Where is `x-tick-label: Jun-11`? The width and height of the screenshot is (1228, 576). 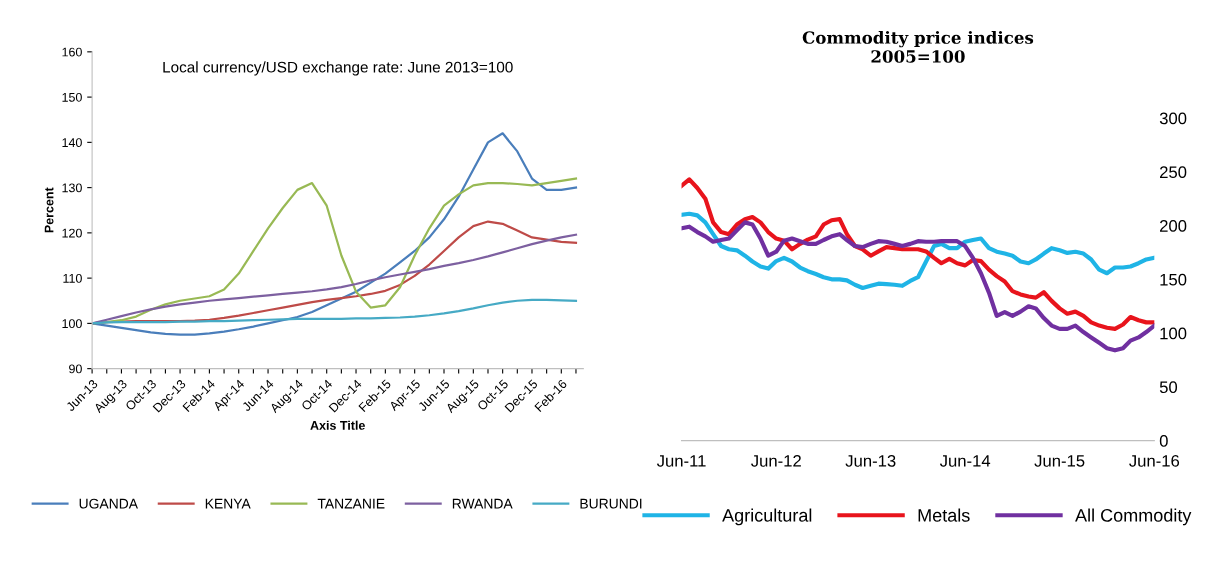
x-tick-label: Jun-11 is located at coordinates (681, 461).